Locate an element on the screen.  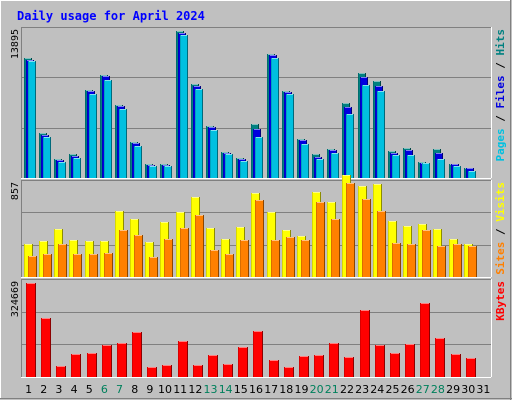
x-tick-day-16: 16 is located at coordinates (256, 389).